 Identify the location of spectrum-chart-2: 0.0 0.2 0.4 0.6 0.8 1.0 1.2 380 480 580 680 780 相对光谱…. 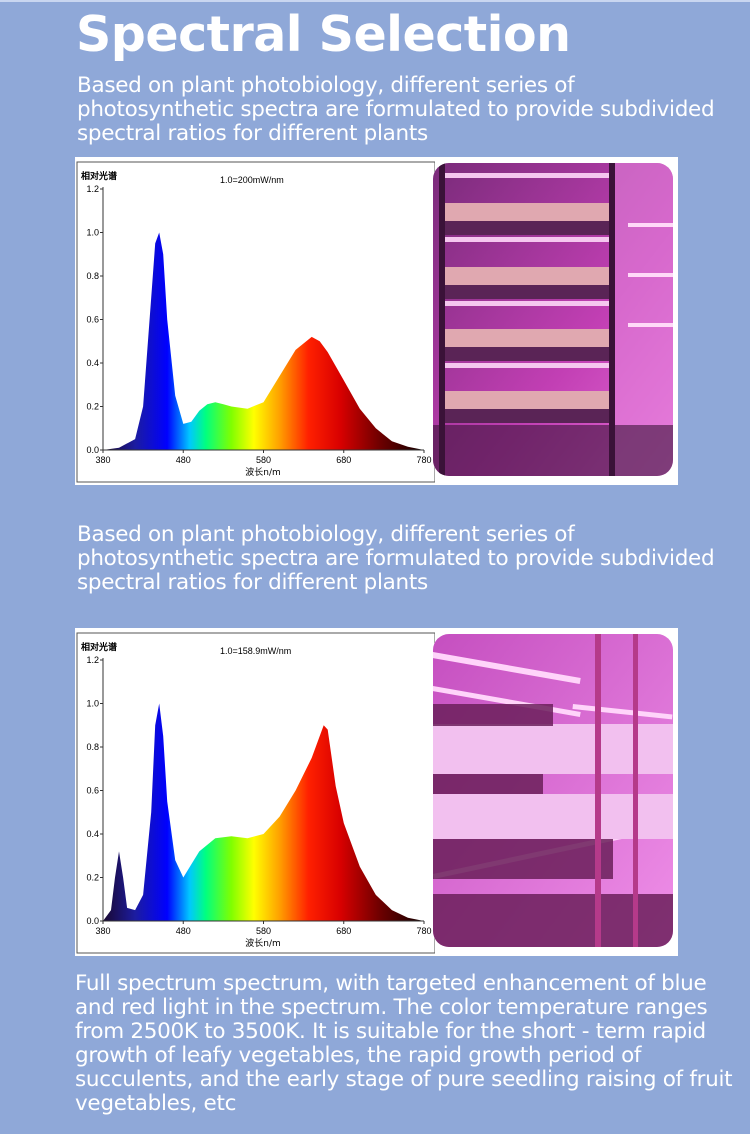
(255, 793).